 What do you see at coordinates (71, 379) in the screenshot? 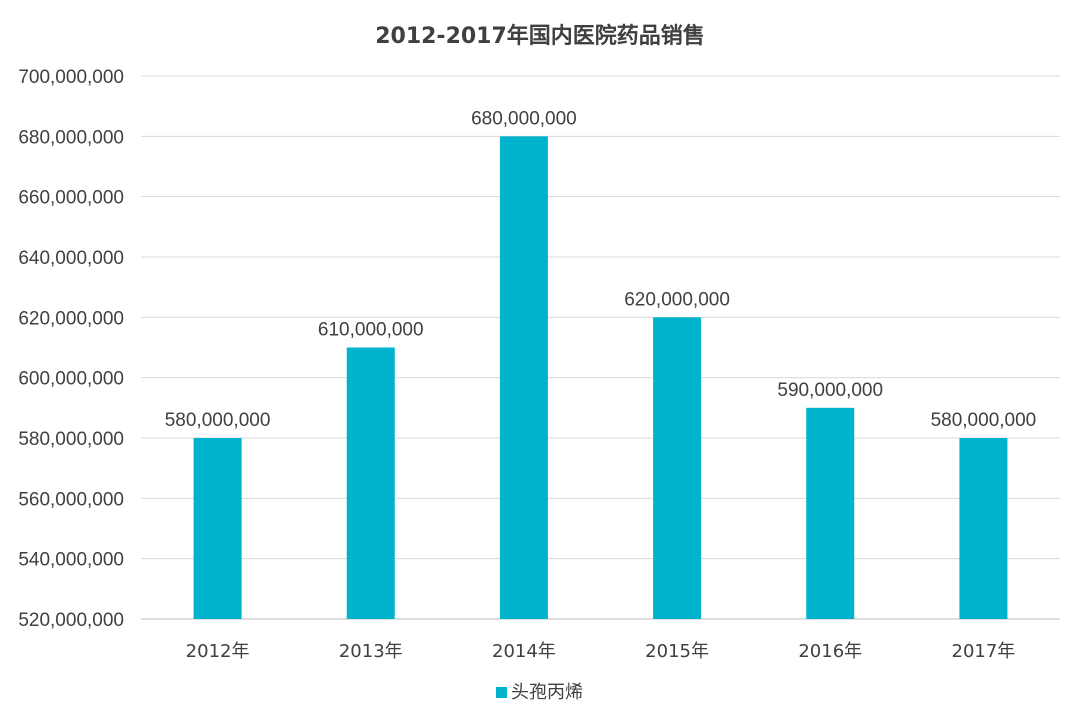
I see `y-tick-label: 600,000,000` at bounding box center [71, 379].